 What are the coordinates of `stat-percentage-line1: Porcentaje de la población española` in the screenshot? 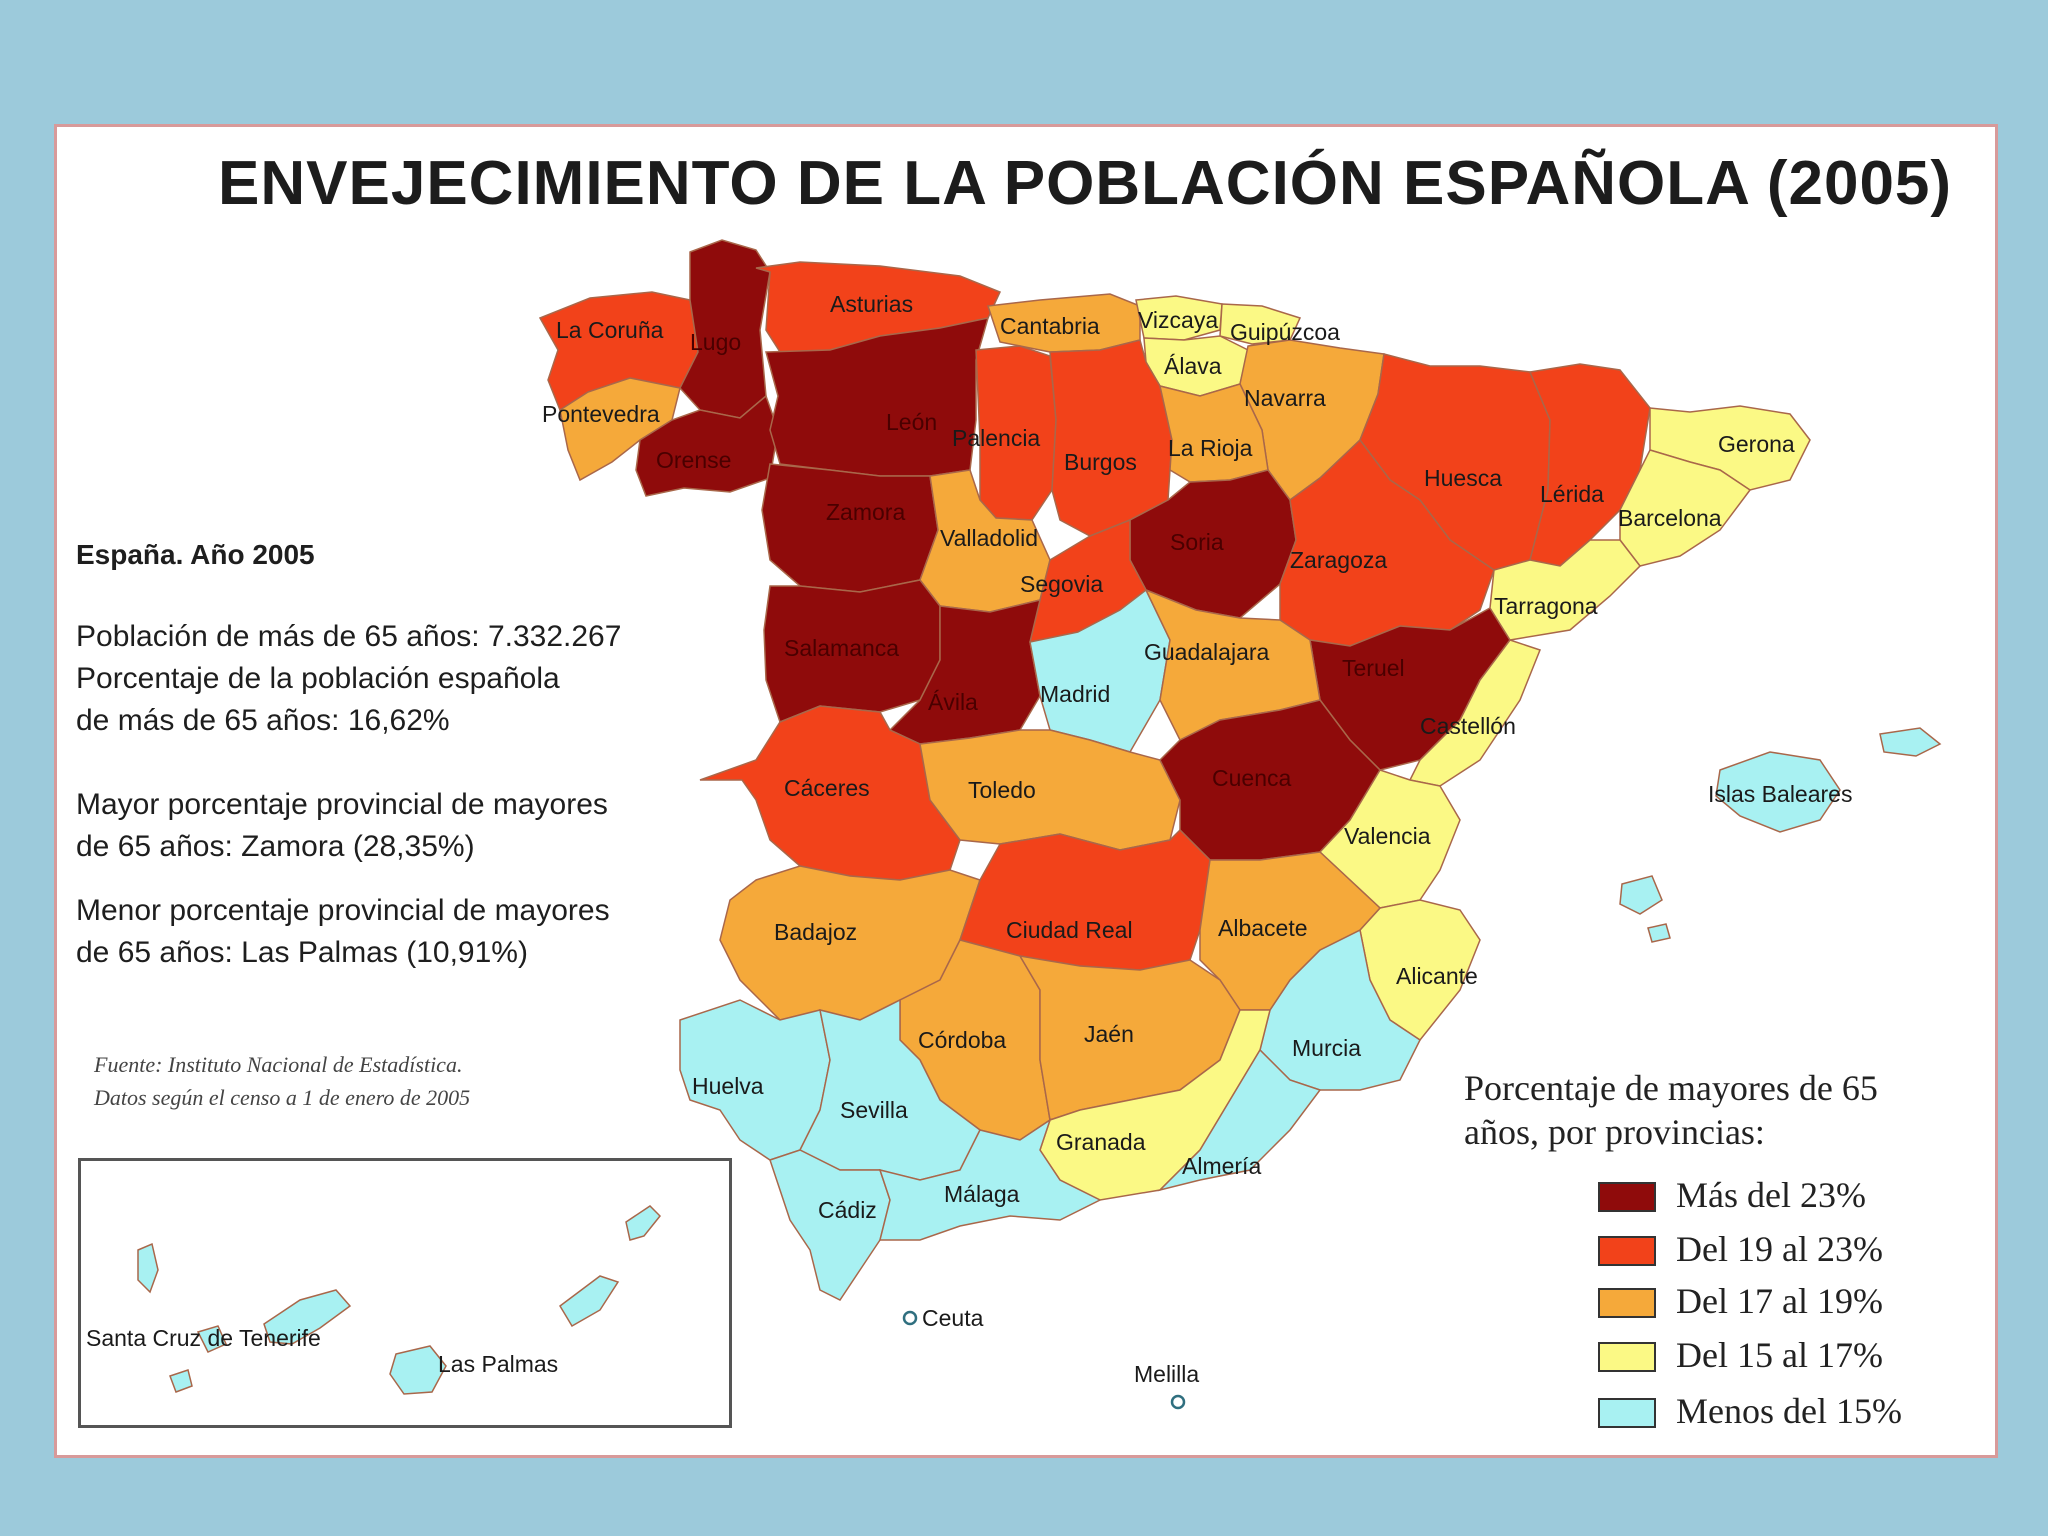 It's located at (318, 678).